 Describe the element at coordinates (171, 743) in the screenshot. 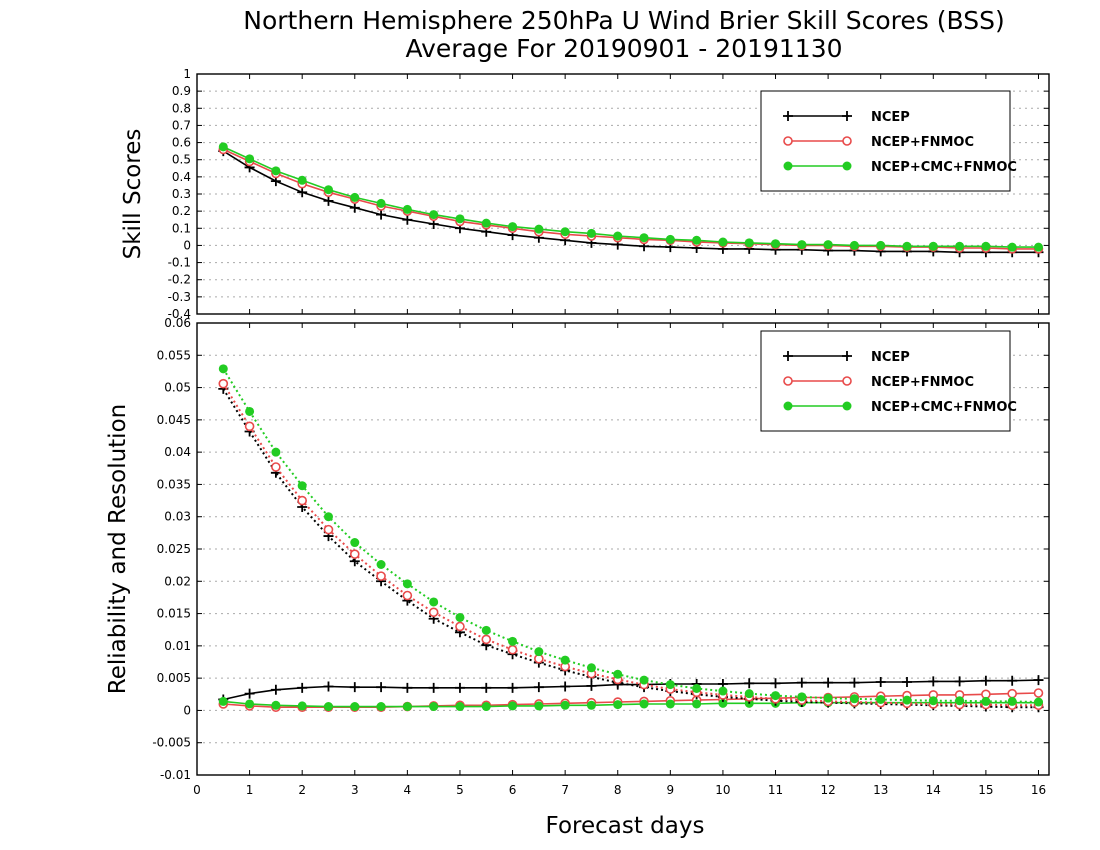

I see `y-tick-label: -0.005` at that location.